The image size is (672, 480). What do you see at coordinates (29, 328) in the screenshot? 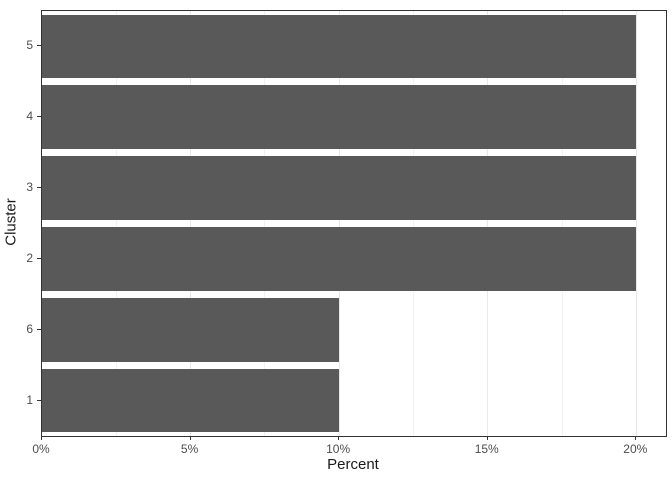
I see `y-tick-label: 6` at bounding box center [29, 328].